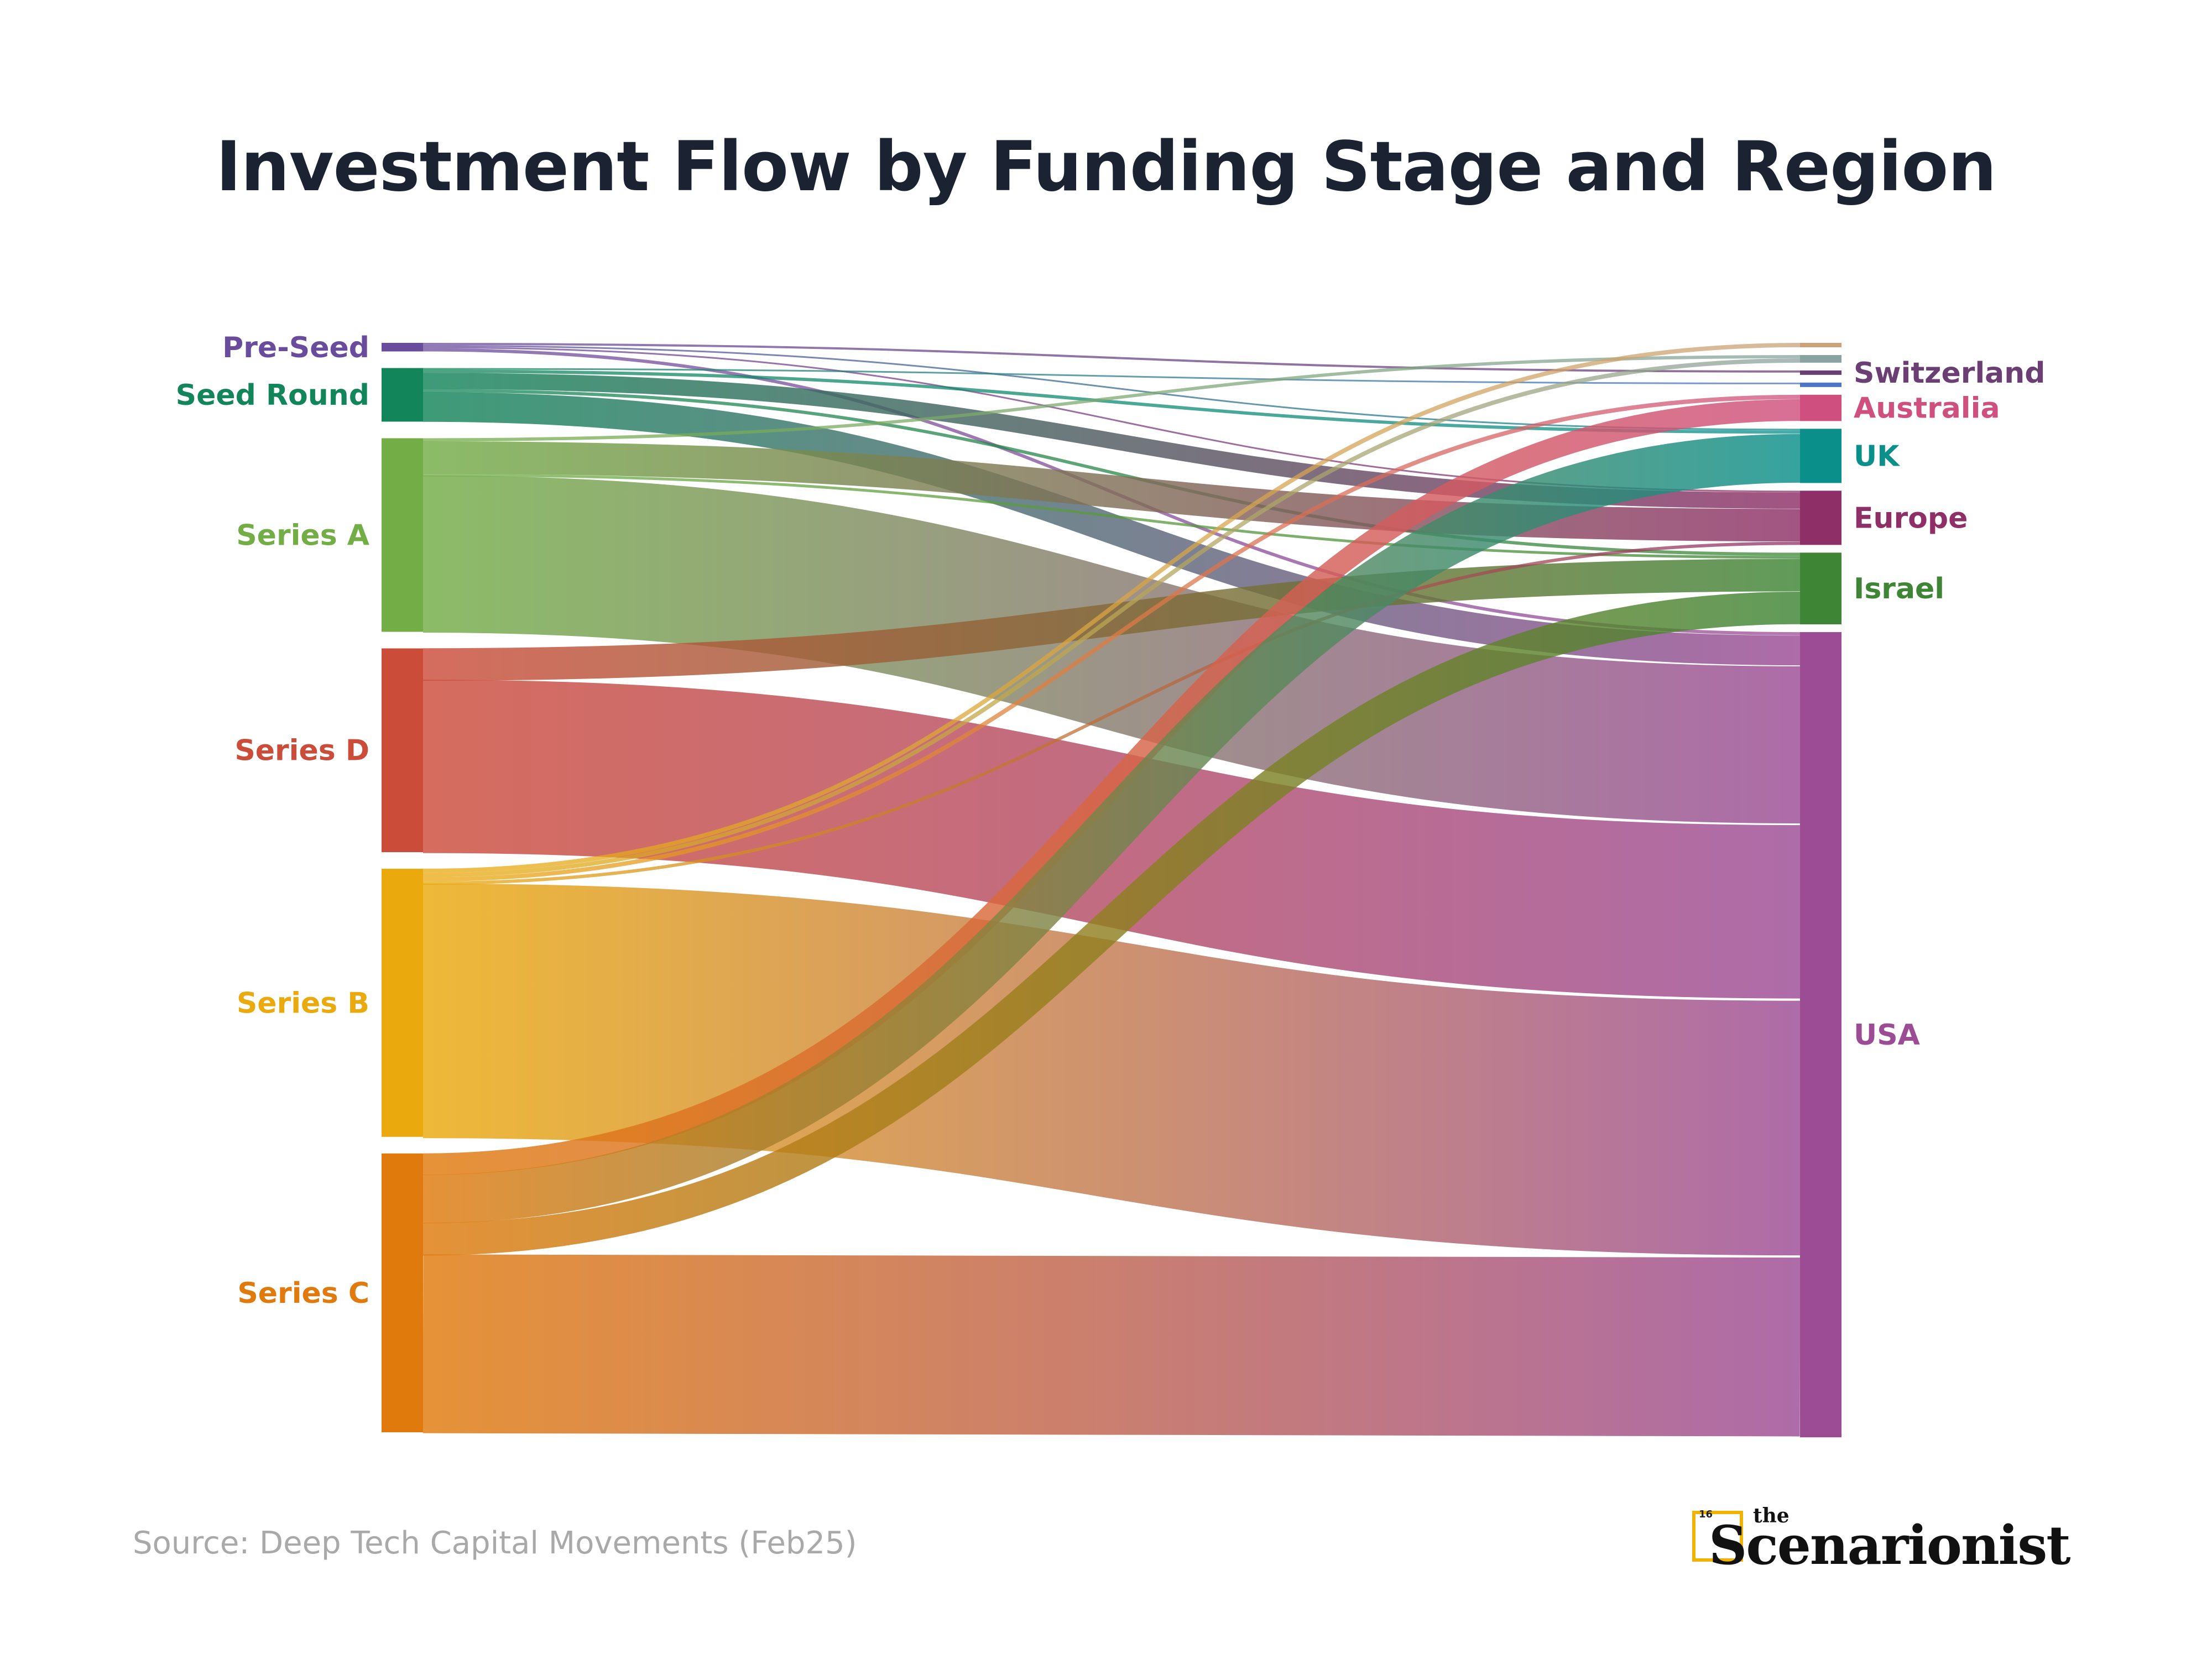 The height and width of the screenshot is (1659, 2212). What do you see at coordinates (403, 535) in the screenshot?
I see `source-node-series-a` at bounding box center [403, 535].